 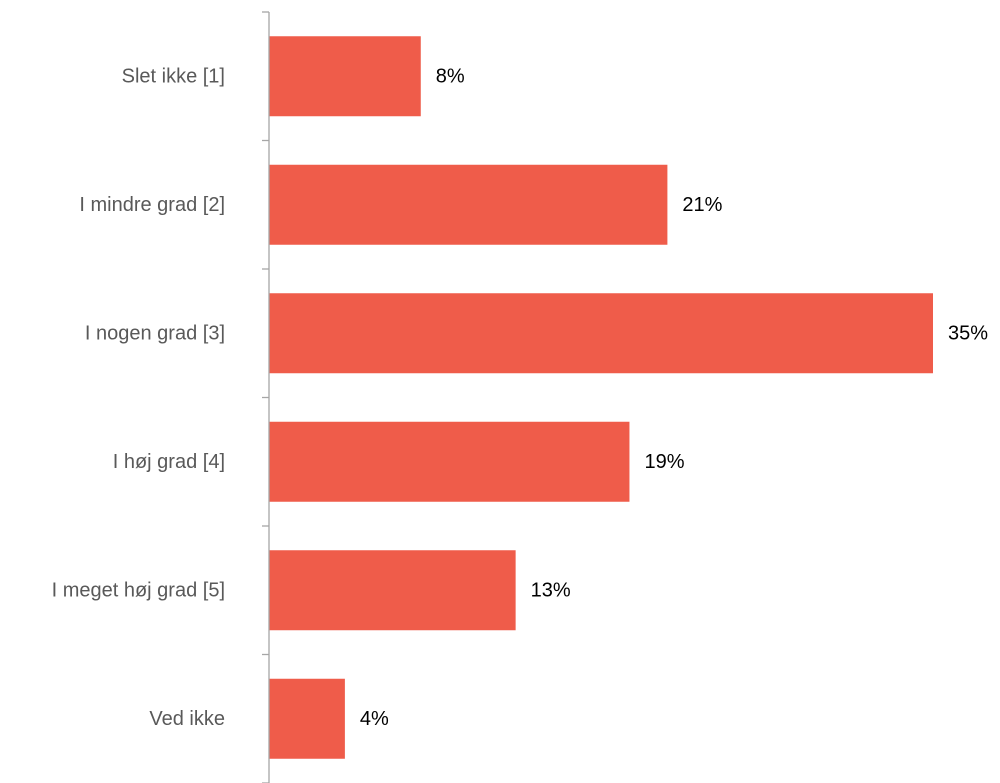 What do you see at coordinates (152, 205) in the screenshot?
I see `category-label-2: I mindre grad [2]` at bounding box center [152, 205].